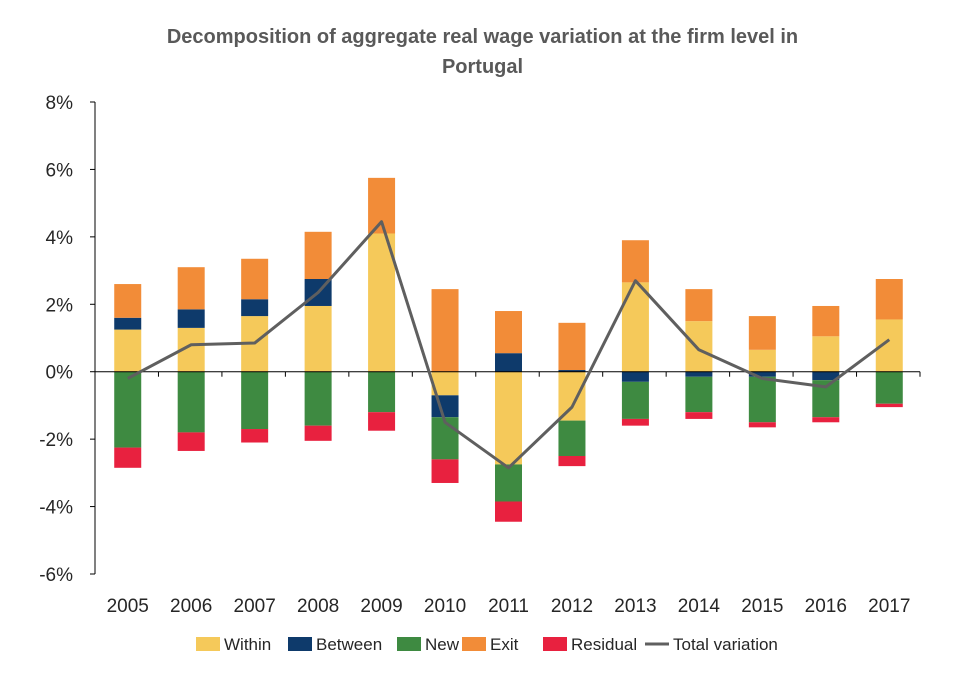 The width and height of the screenshot is (965, 690). Describe the element at coordinates (699, 374) in the screenshot. I see `bar-between-2014` at that location.